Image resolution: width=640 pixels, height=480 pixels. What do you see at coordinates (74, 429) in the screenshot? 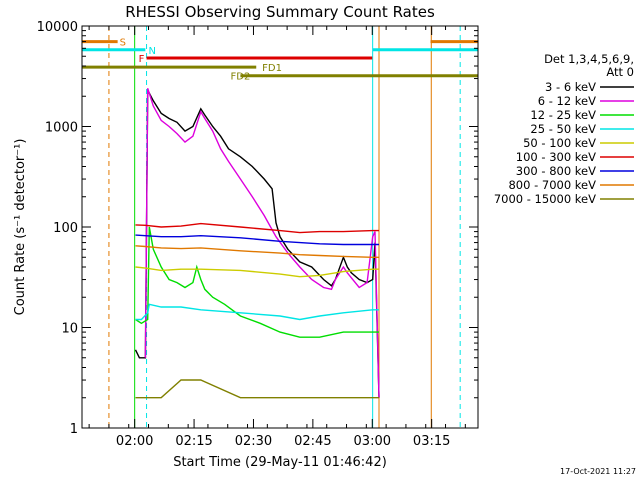
I see `y-tick-label: 1` at bounding box center [74, 429].